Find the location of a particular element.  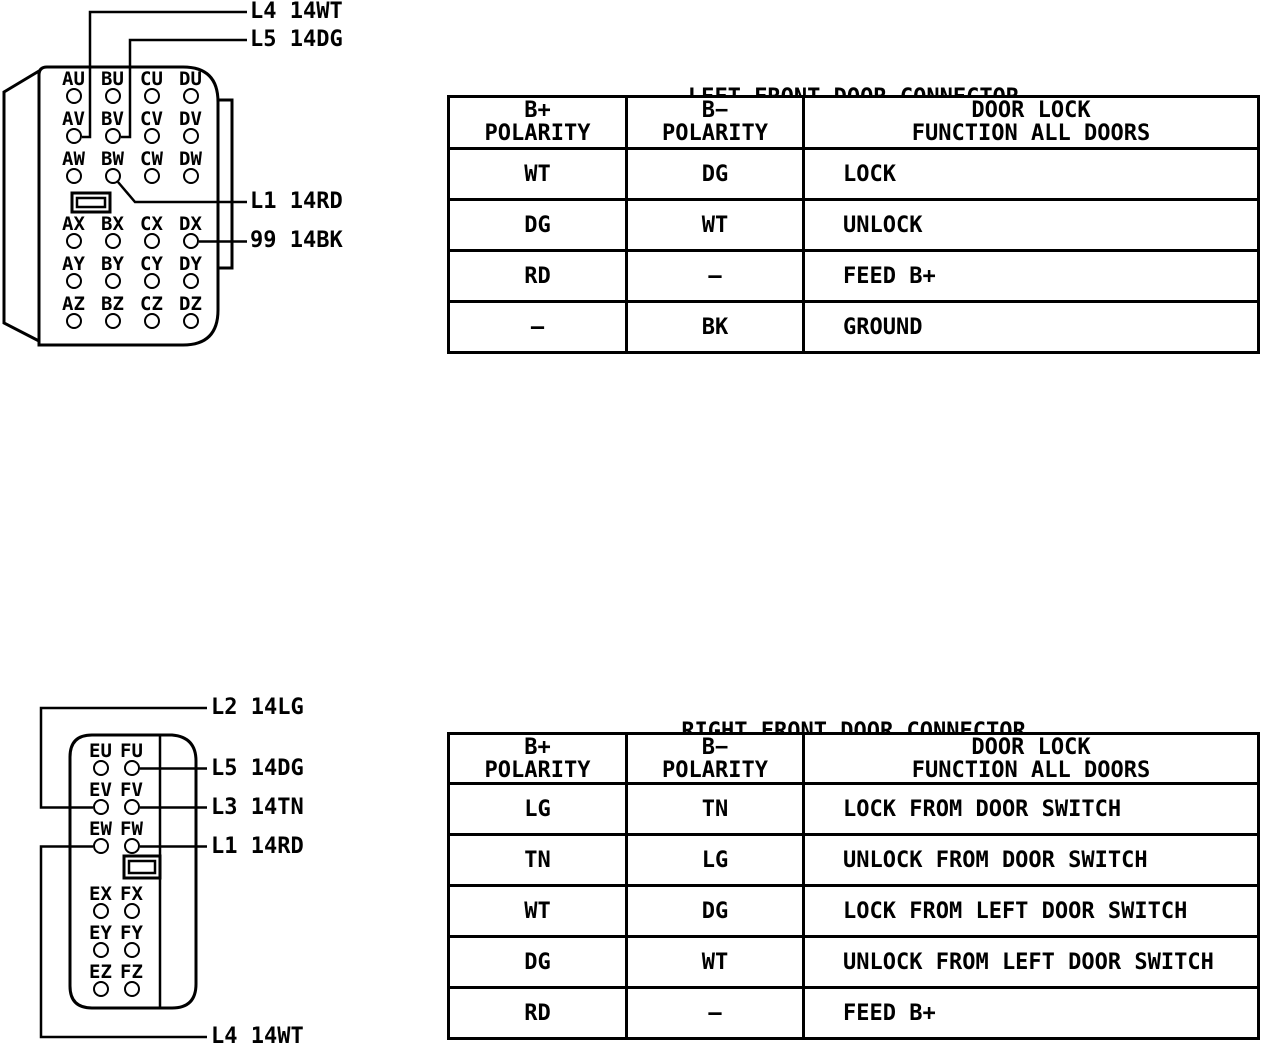

pin-label: AU is located at coordinates (73, 79).